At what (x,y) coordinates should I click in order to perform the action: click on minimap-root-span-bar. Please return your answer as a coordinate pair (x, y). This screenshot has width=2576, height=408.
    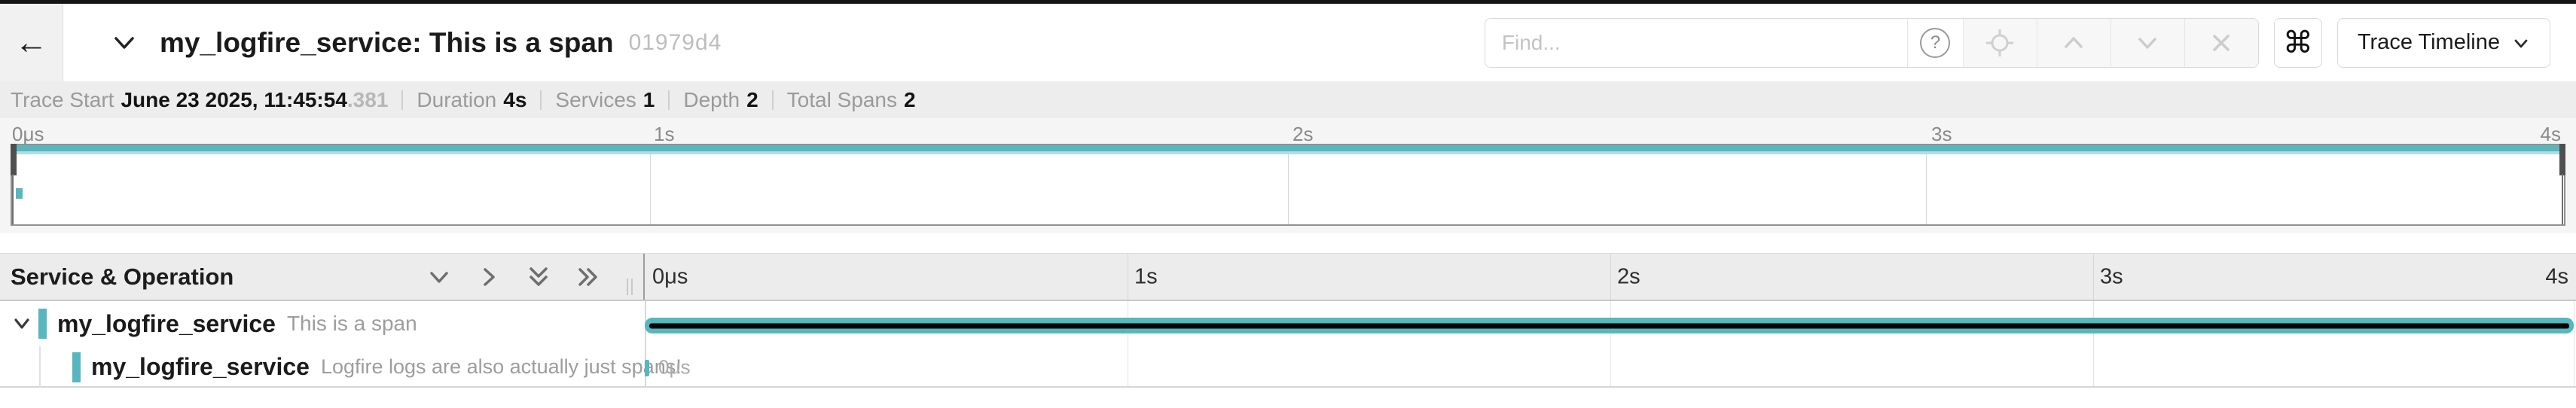
    Looking at the image, I should click on (1288, 149).